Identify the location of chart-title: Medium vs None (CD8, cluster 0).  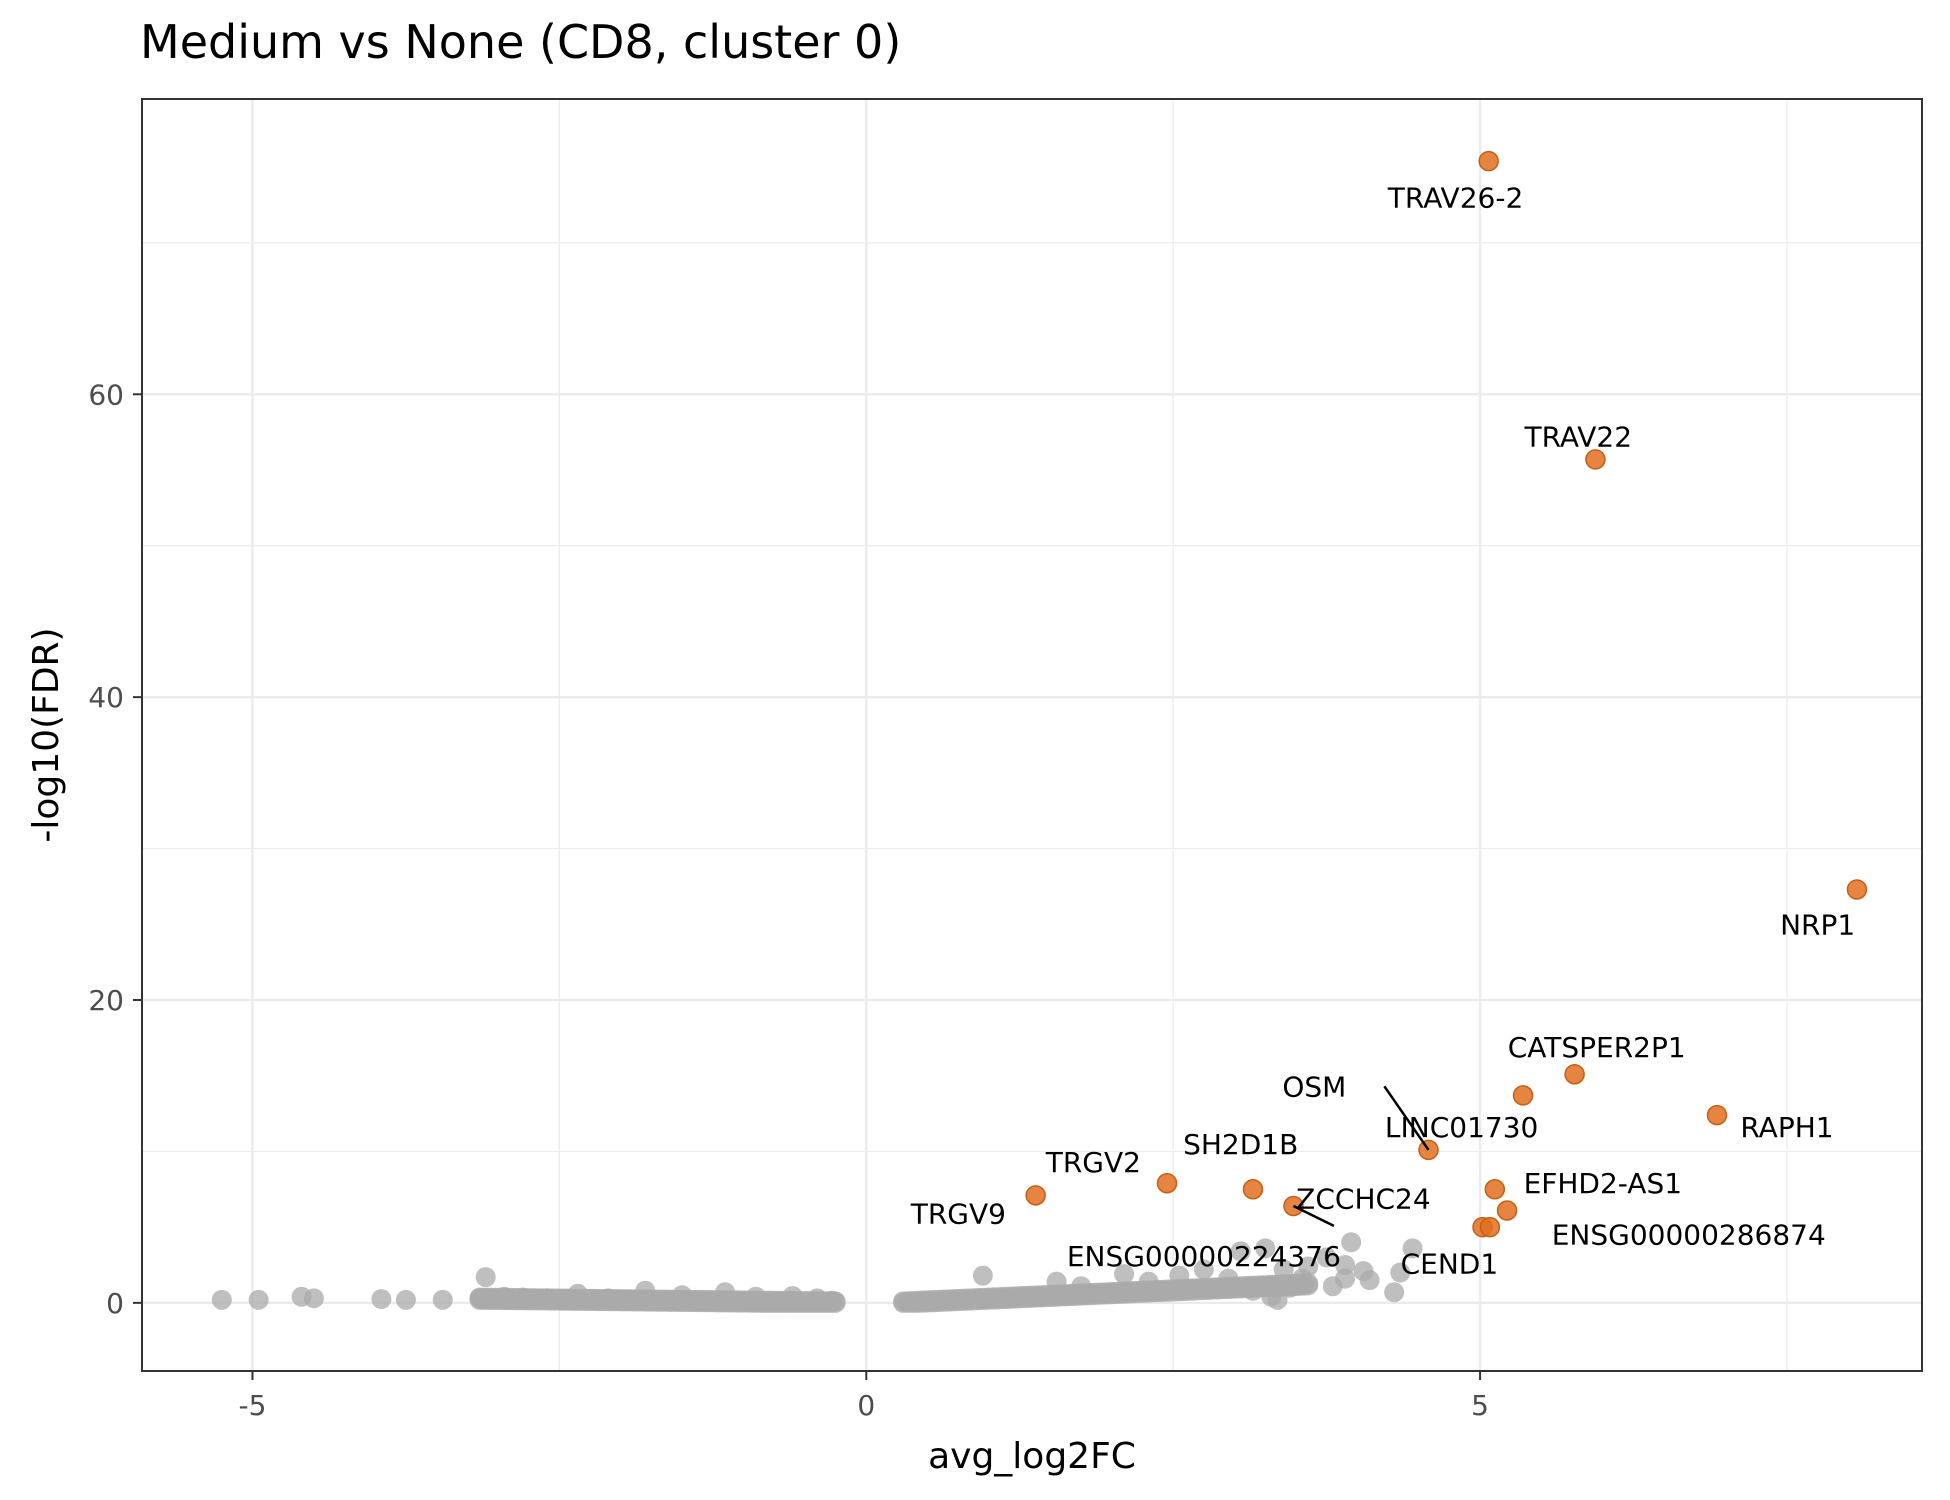
(520, 42).